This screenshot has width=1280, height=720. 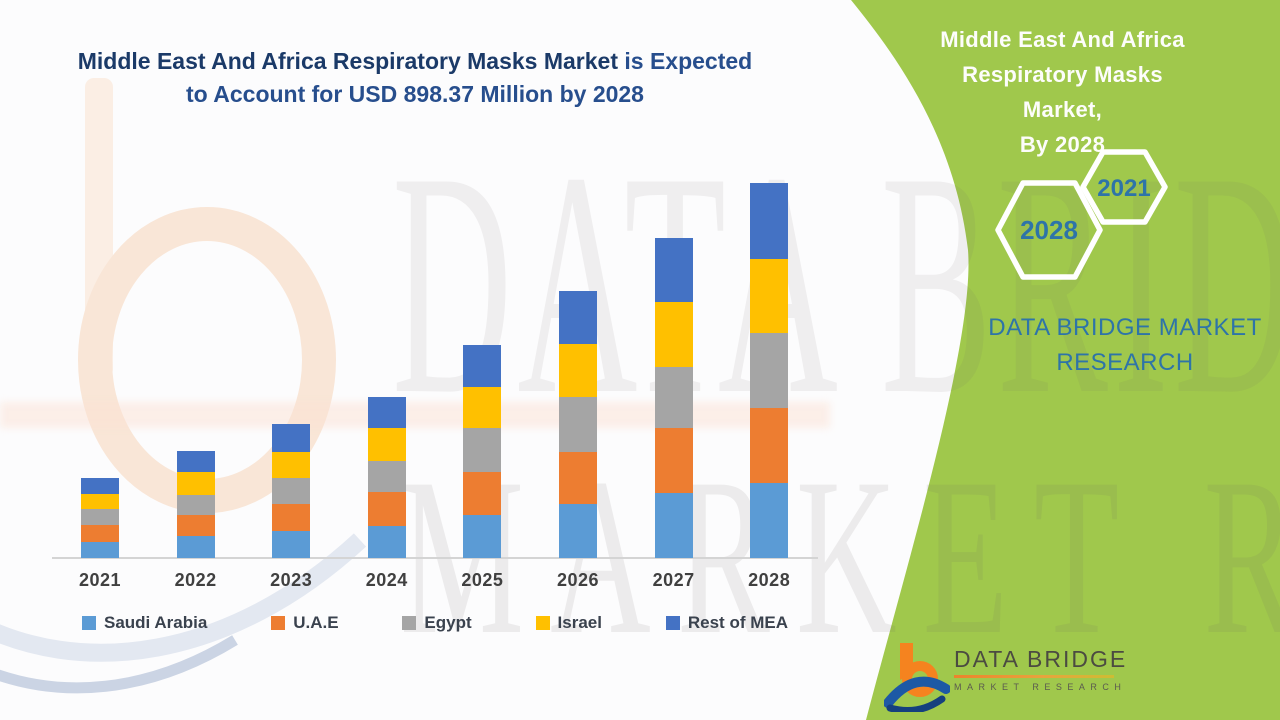 I want to click on segment-rest-of-mea-2022, so click(x=195, y=461).